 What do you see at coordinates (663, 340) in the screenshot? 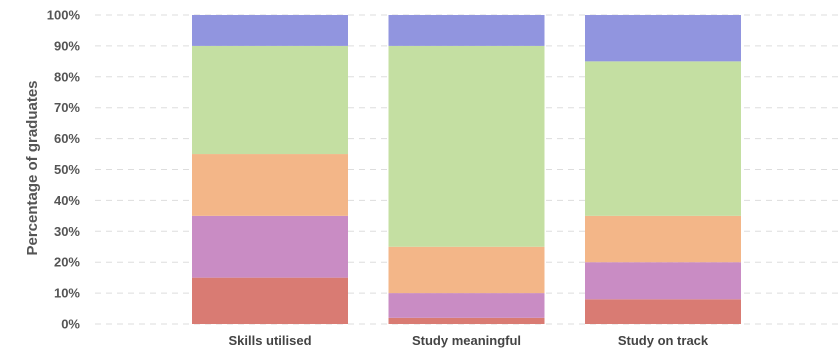
I see `x-tick-label: Study on track` at bounding box center [663, 340].